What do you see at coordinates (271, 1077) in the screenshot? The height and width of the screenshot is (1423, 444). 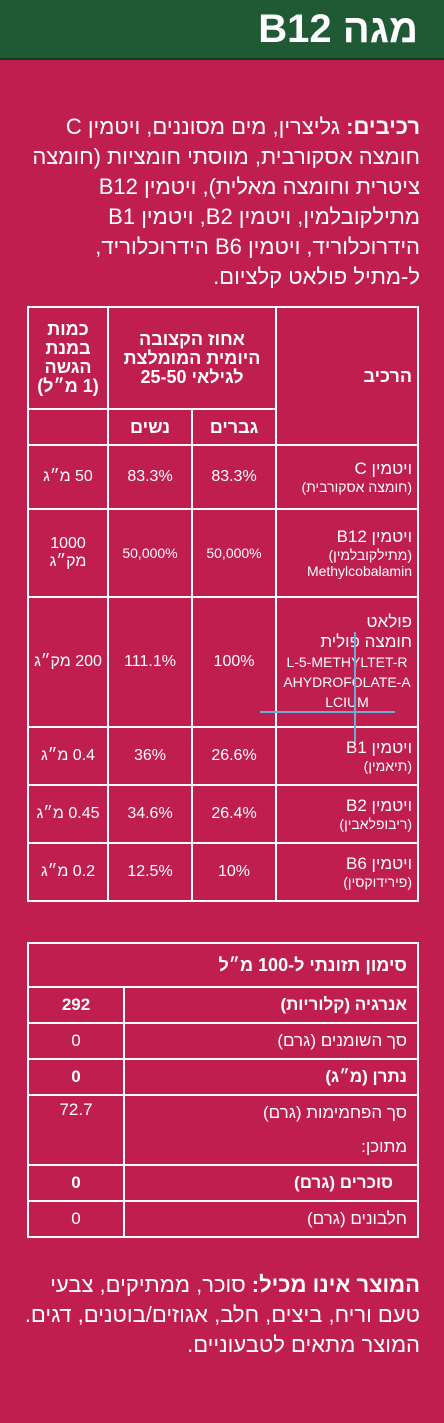 I see `nutrition-label: נתרן (מ״ג)` at bounding box center [271, 1077].